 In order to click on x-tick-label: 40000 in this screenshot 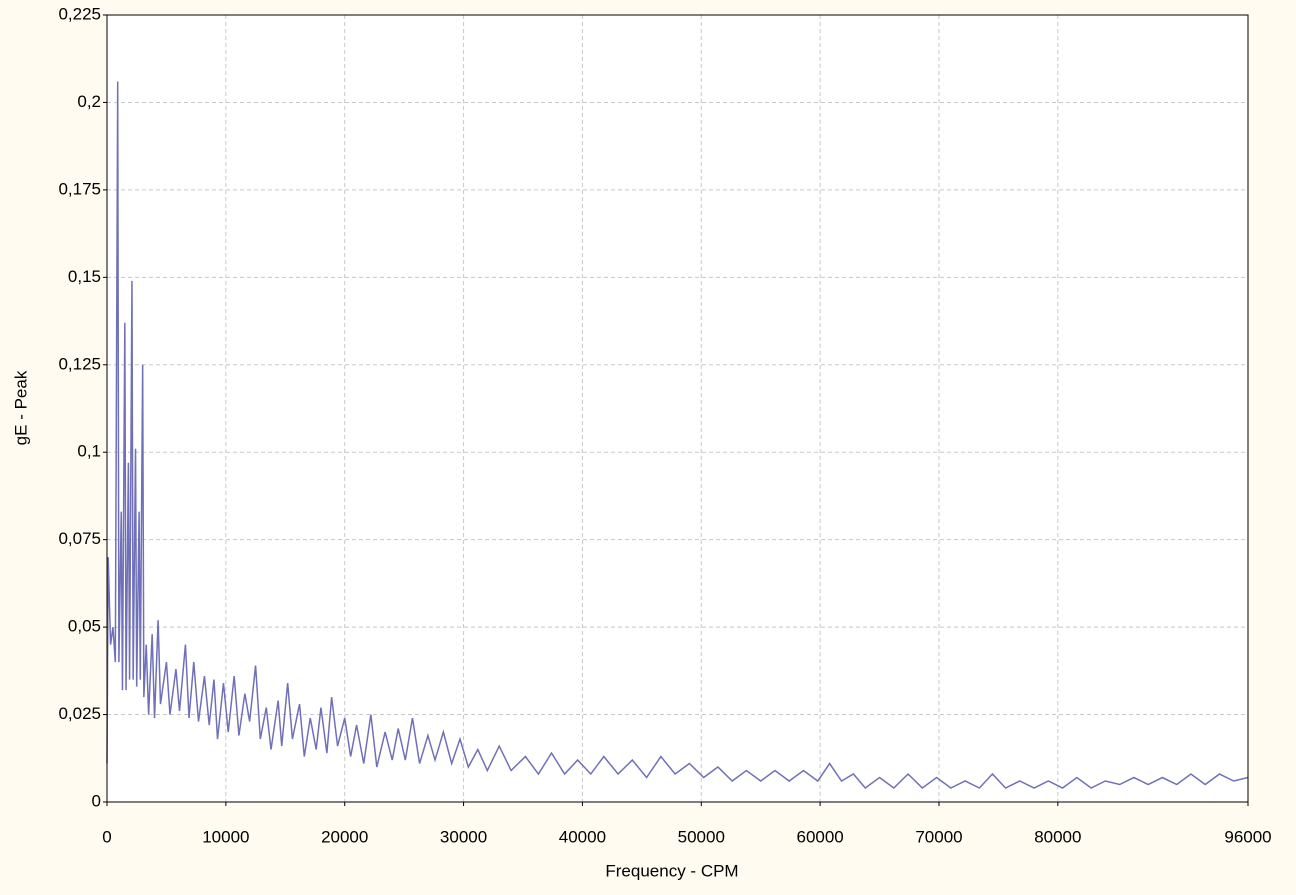, I will do `click(582, 836)`.